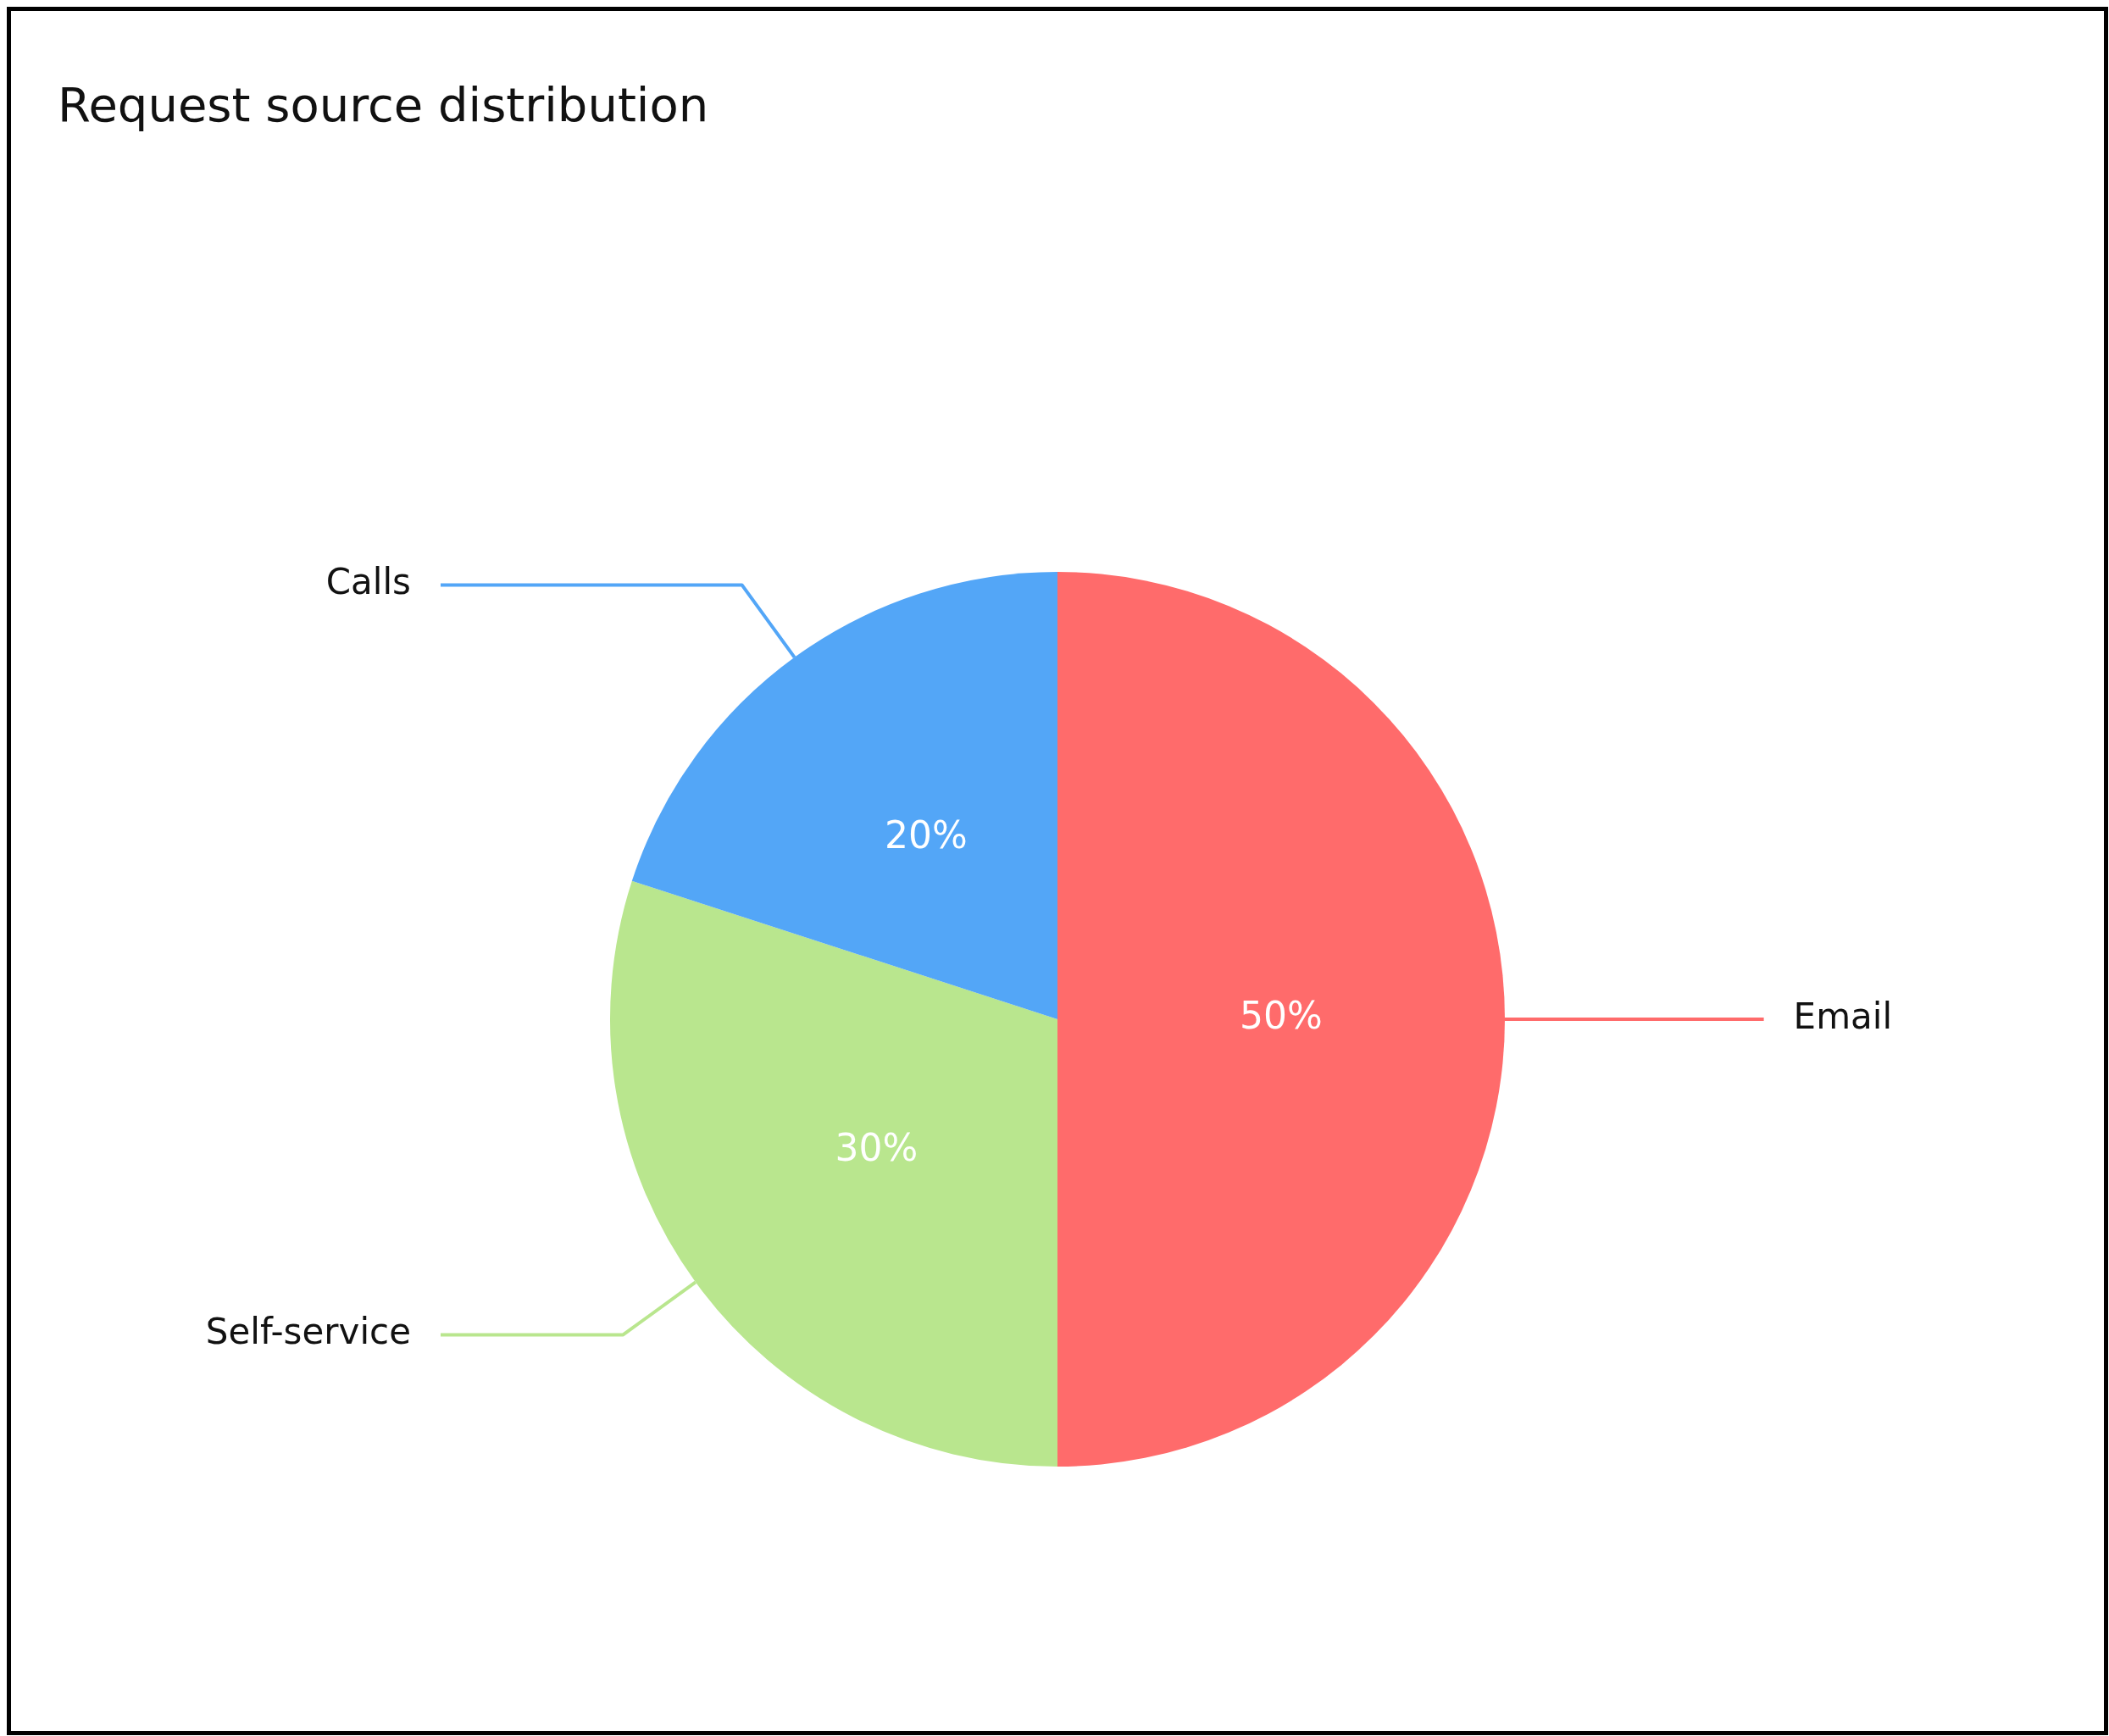  What do you see at coordinates (1843, 1016) in the screenshot?
I see `slice-label: Email` at bounding box center [1843, 1016].